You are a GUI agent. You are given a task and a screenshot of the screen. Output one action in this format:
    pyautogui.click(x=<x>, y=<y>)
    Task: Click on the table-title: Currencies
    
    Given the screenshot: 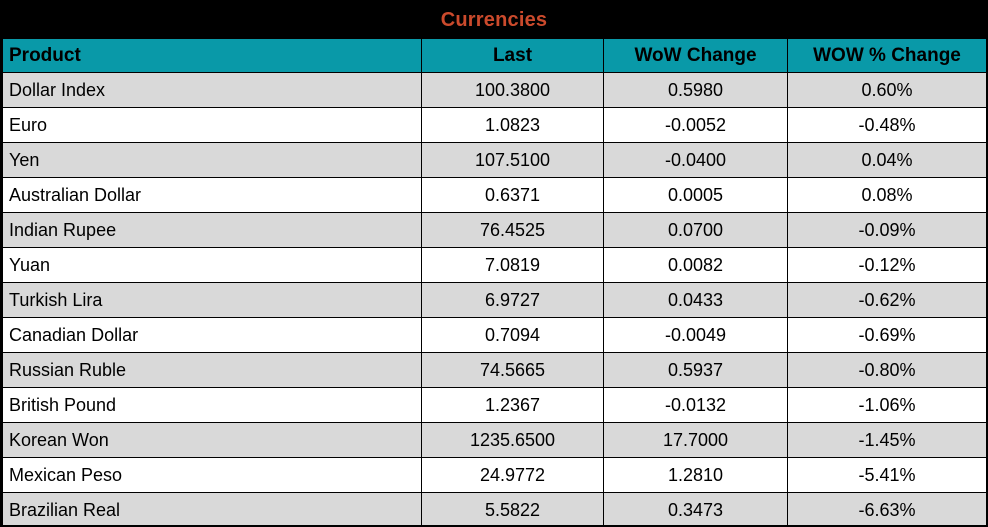 What is the action you would take?
    pyautogui.click(x=494, y=19)
    